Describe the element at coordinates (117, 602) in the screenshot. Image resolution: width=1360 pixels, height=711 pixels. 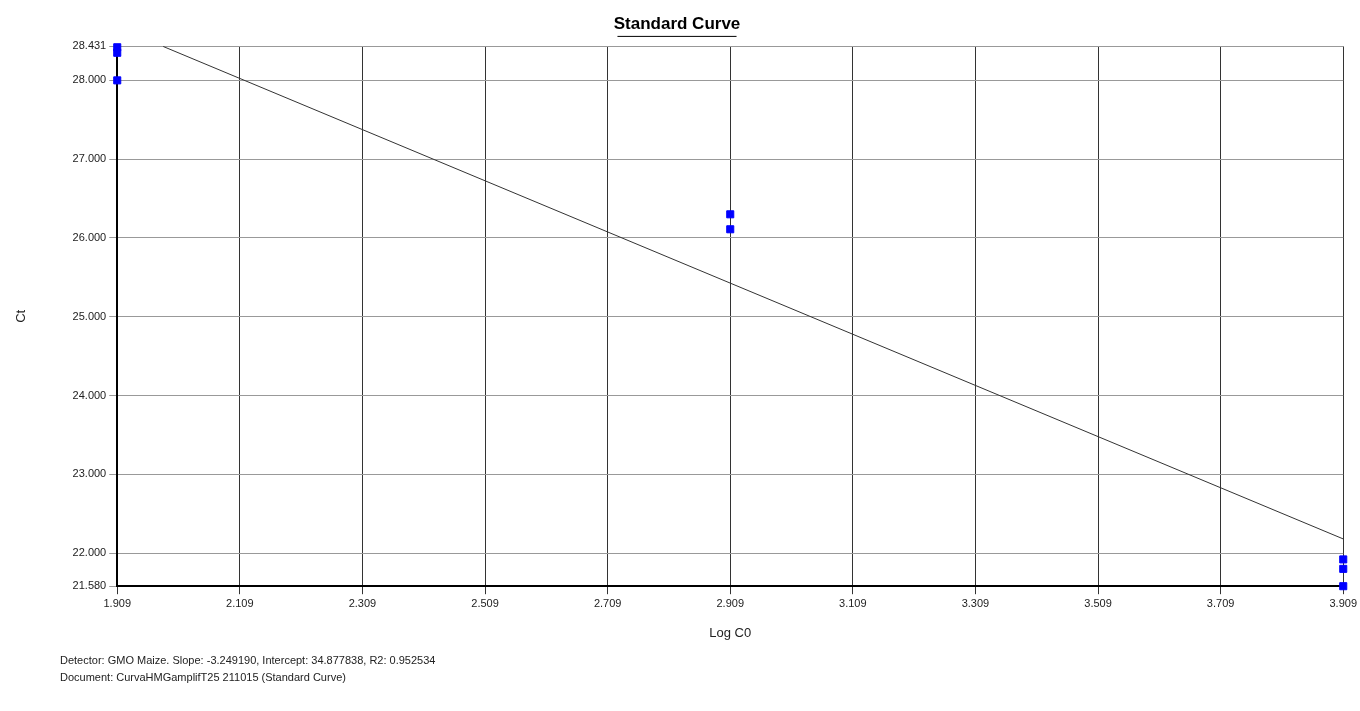
I see `x-tick-label: 1.909` at that location.